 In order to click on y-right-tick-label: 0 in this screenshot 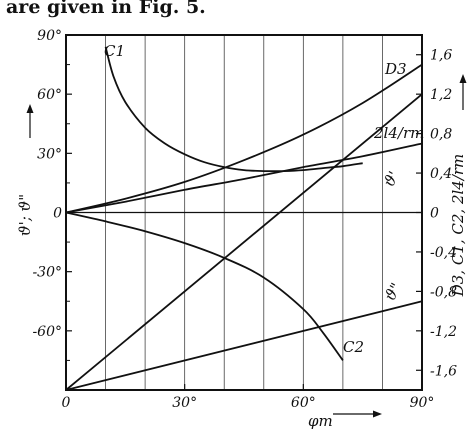, I will do `click(434, 214)`.